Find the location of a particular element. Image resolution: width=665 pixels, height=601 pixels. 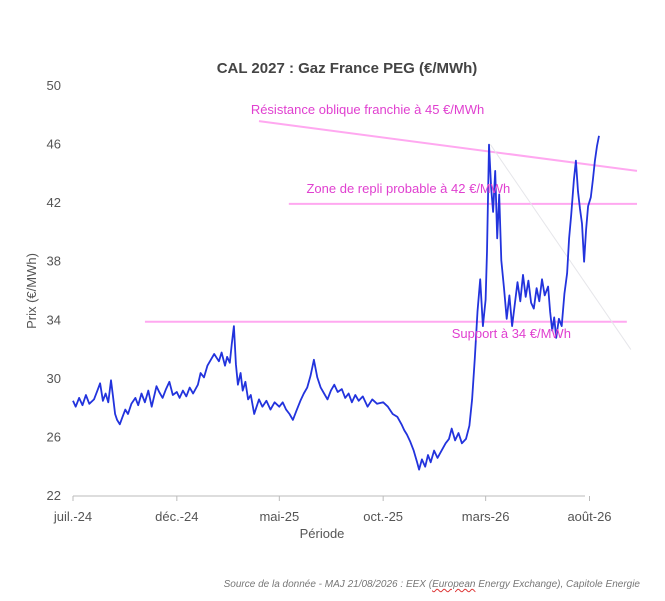

annotation-line is located at coordinates (448, 146).